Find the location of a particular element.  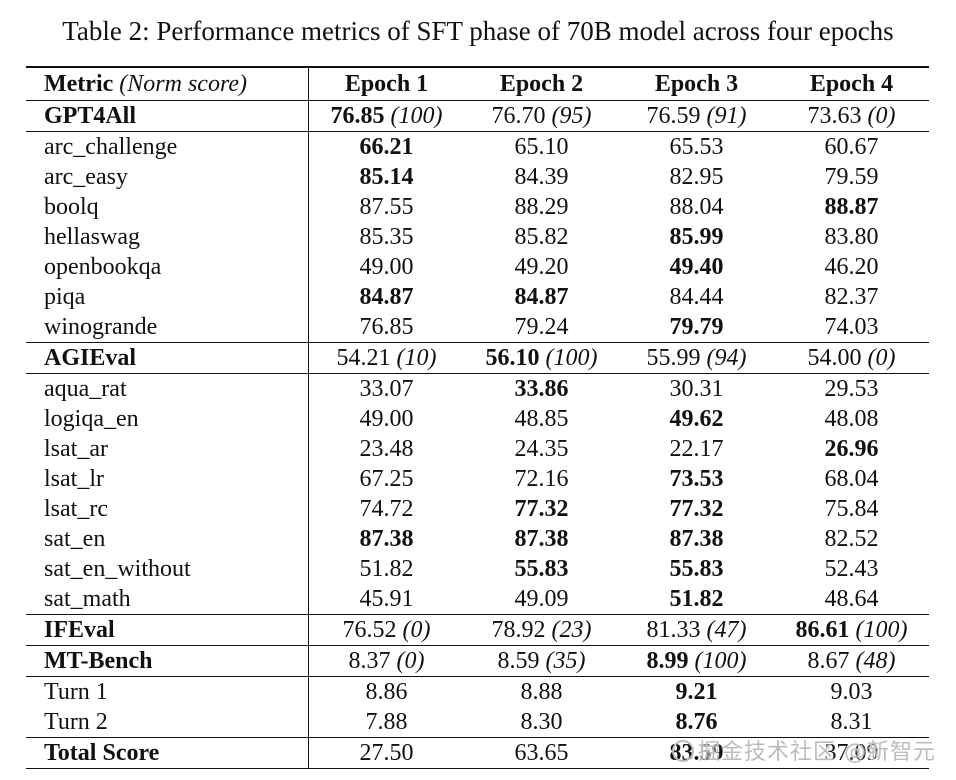

metric-value: 49.09 is located at coordinates (541, 599).